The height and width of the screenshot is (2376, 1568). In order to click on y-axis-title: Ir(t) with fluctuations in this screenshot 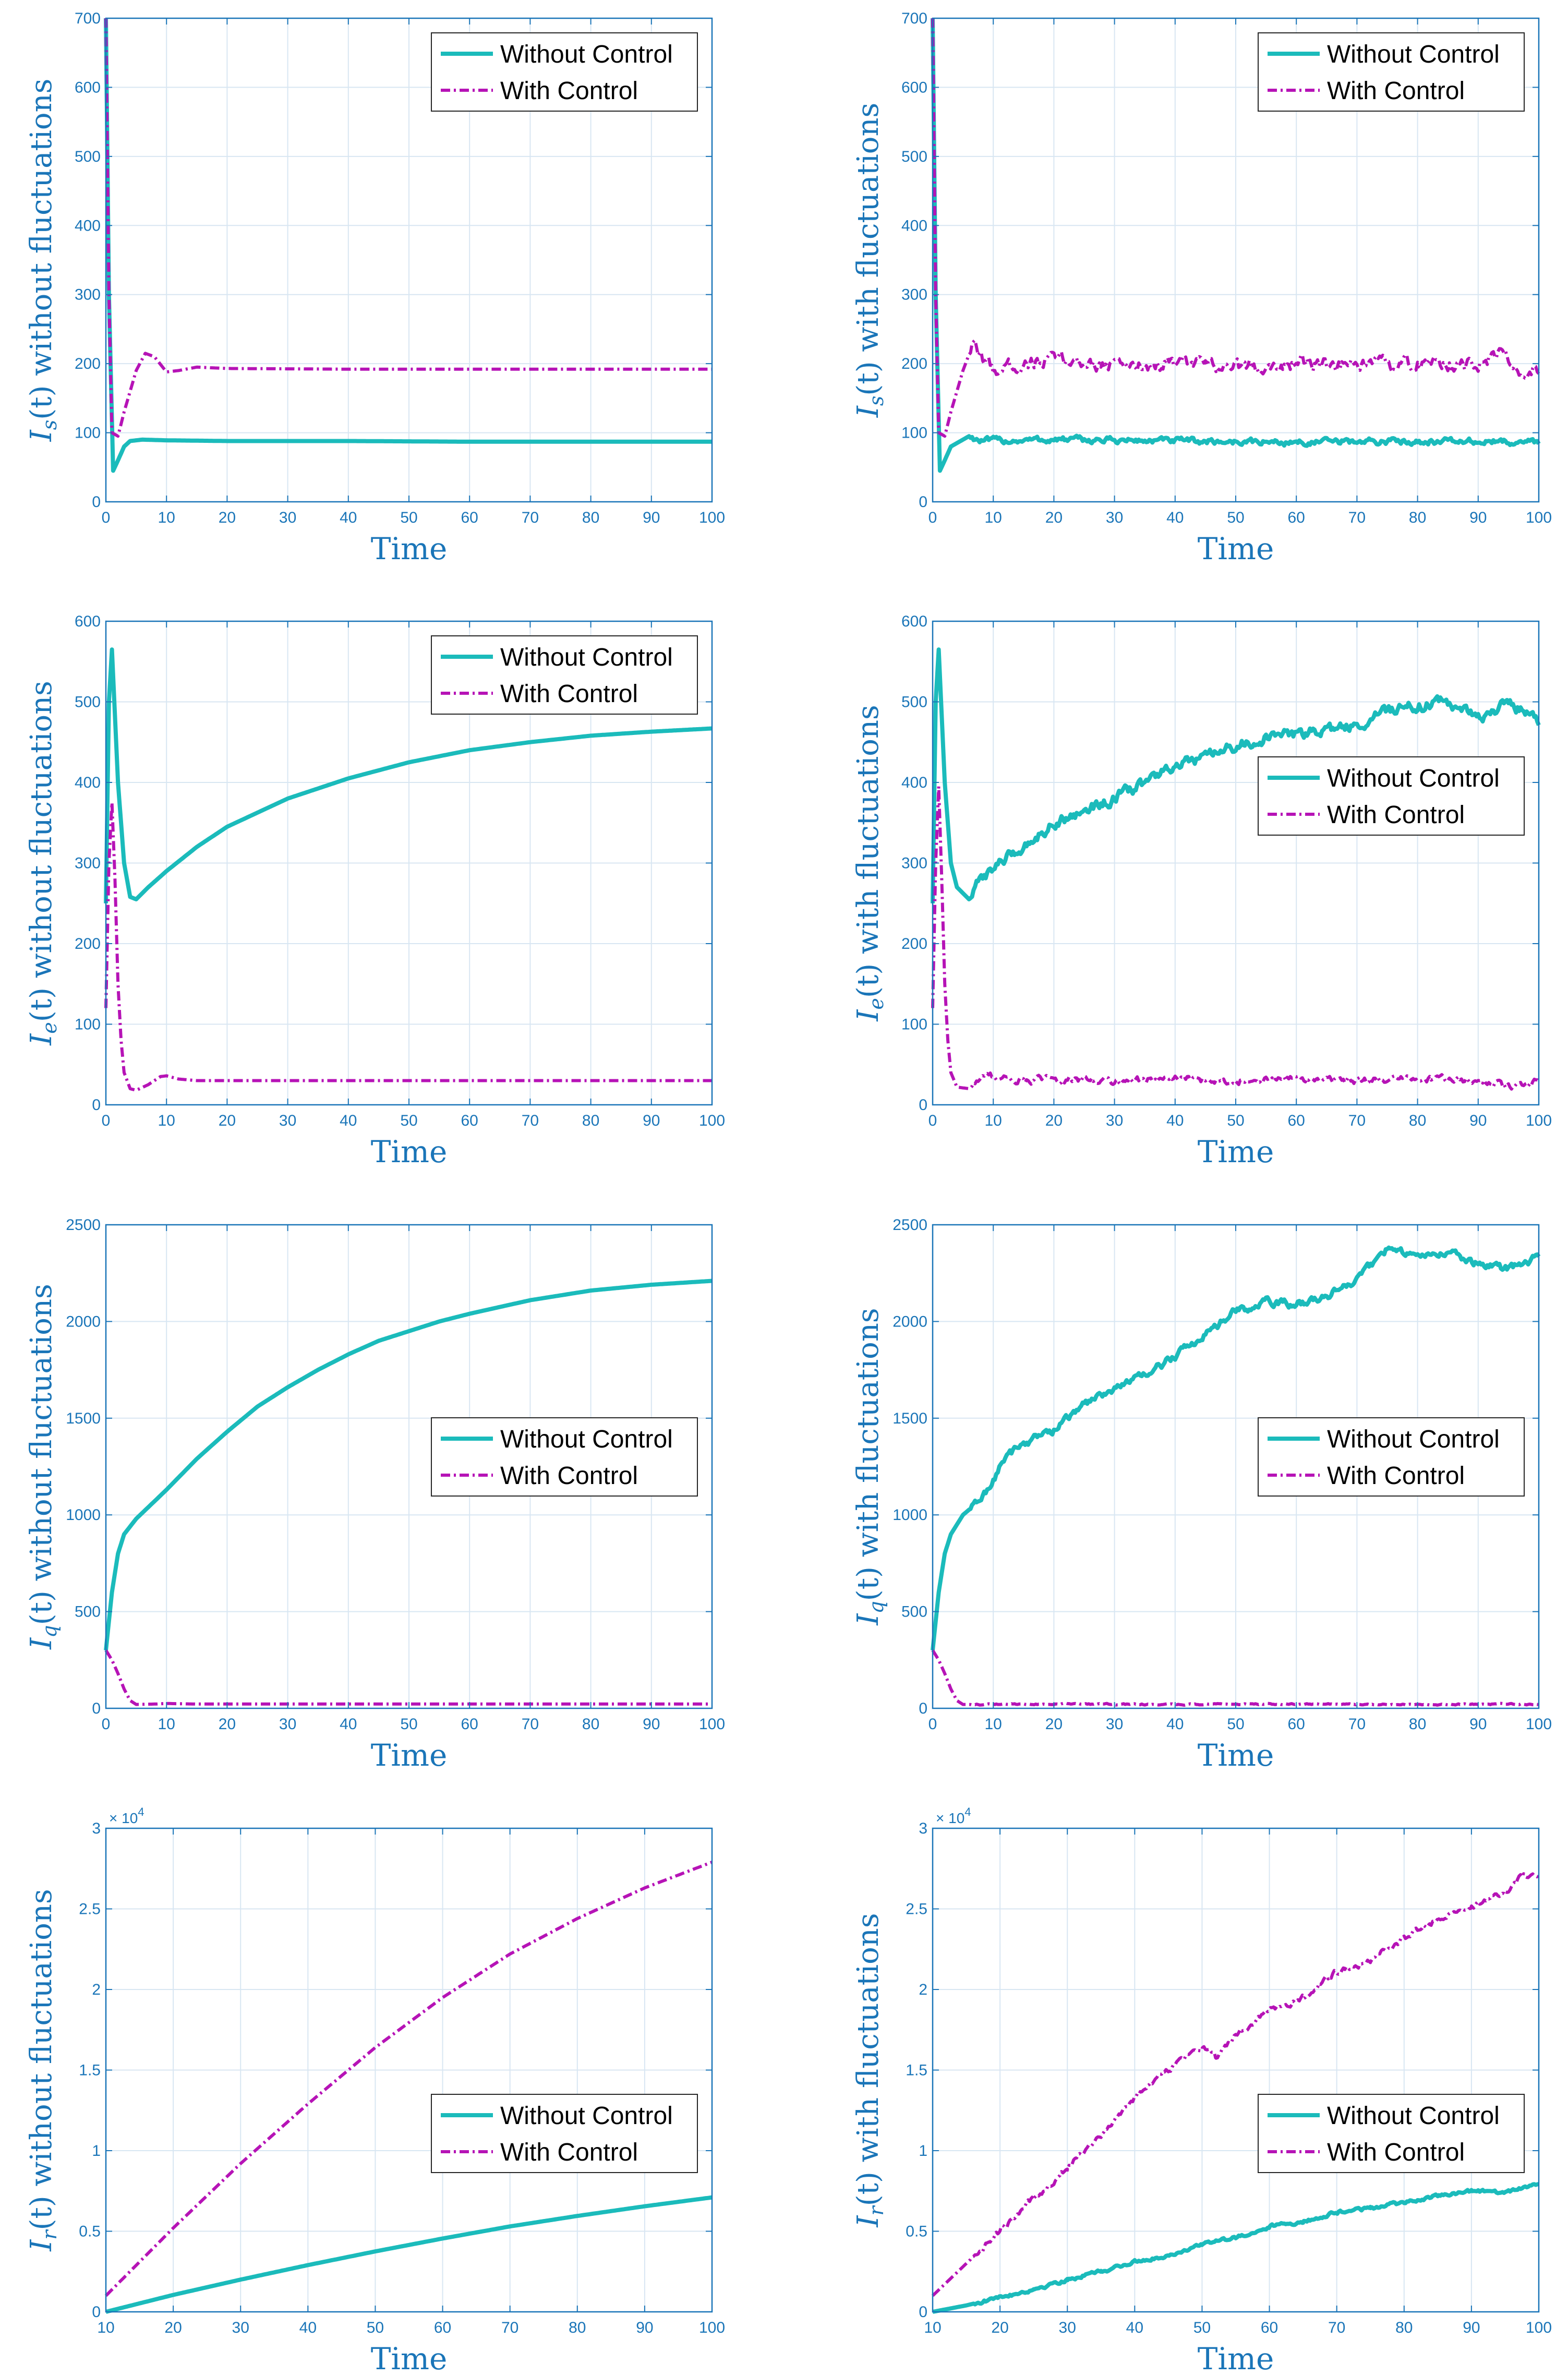, I will do `click(869, 2070)`.